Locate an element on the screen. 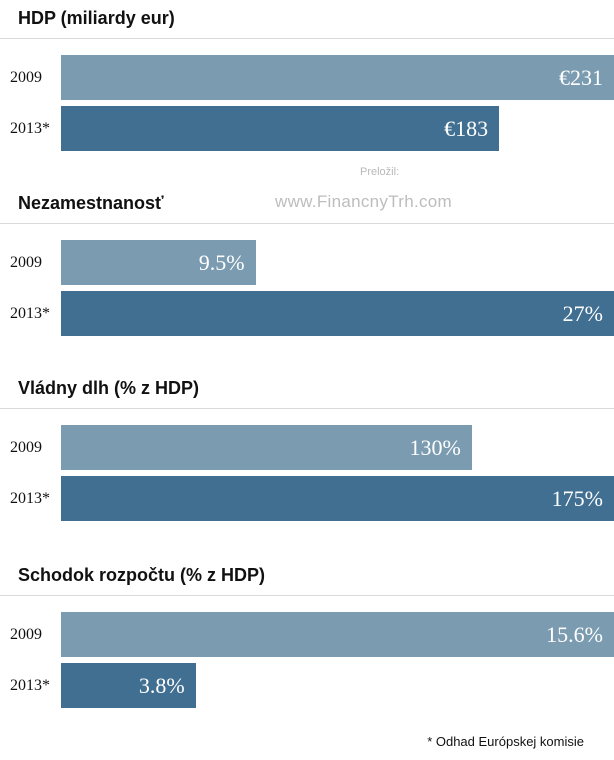 This screenshot has height=760, width=614. bar-row: 2009 9.5% is located at coordinates (307, 262).